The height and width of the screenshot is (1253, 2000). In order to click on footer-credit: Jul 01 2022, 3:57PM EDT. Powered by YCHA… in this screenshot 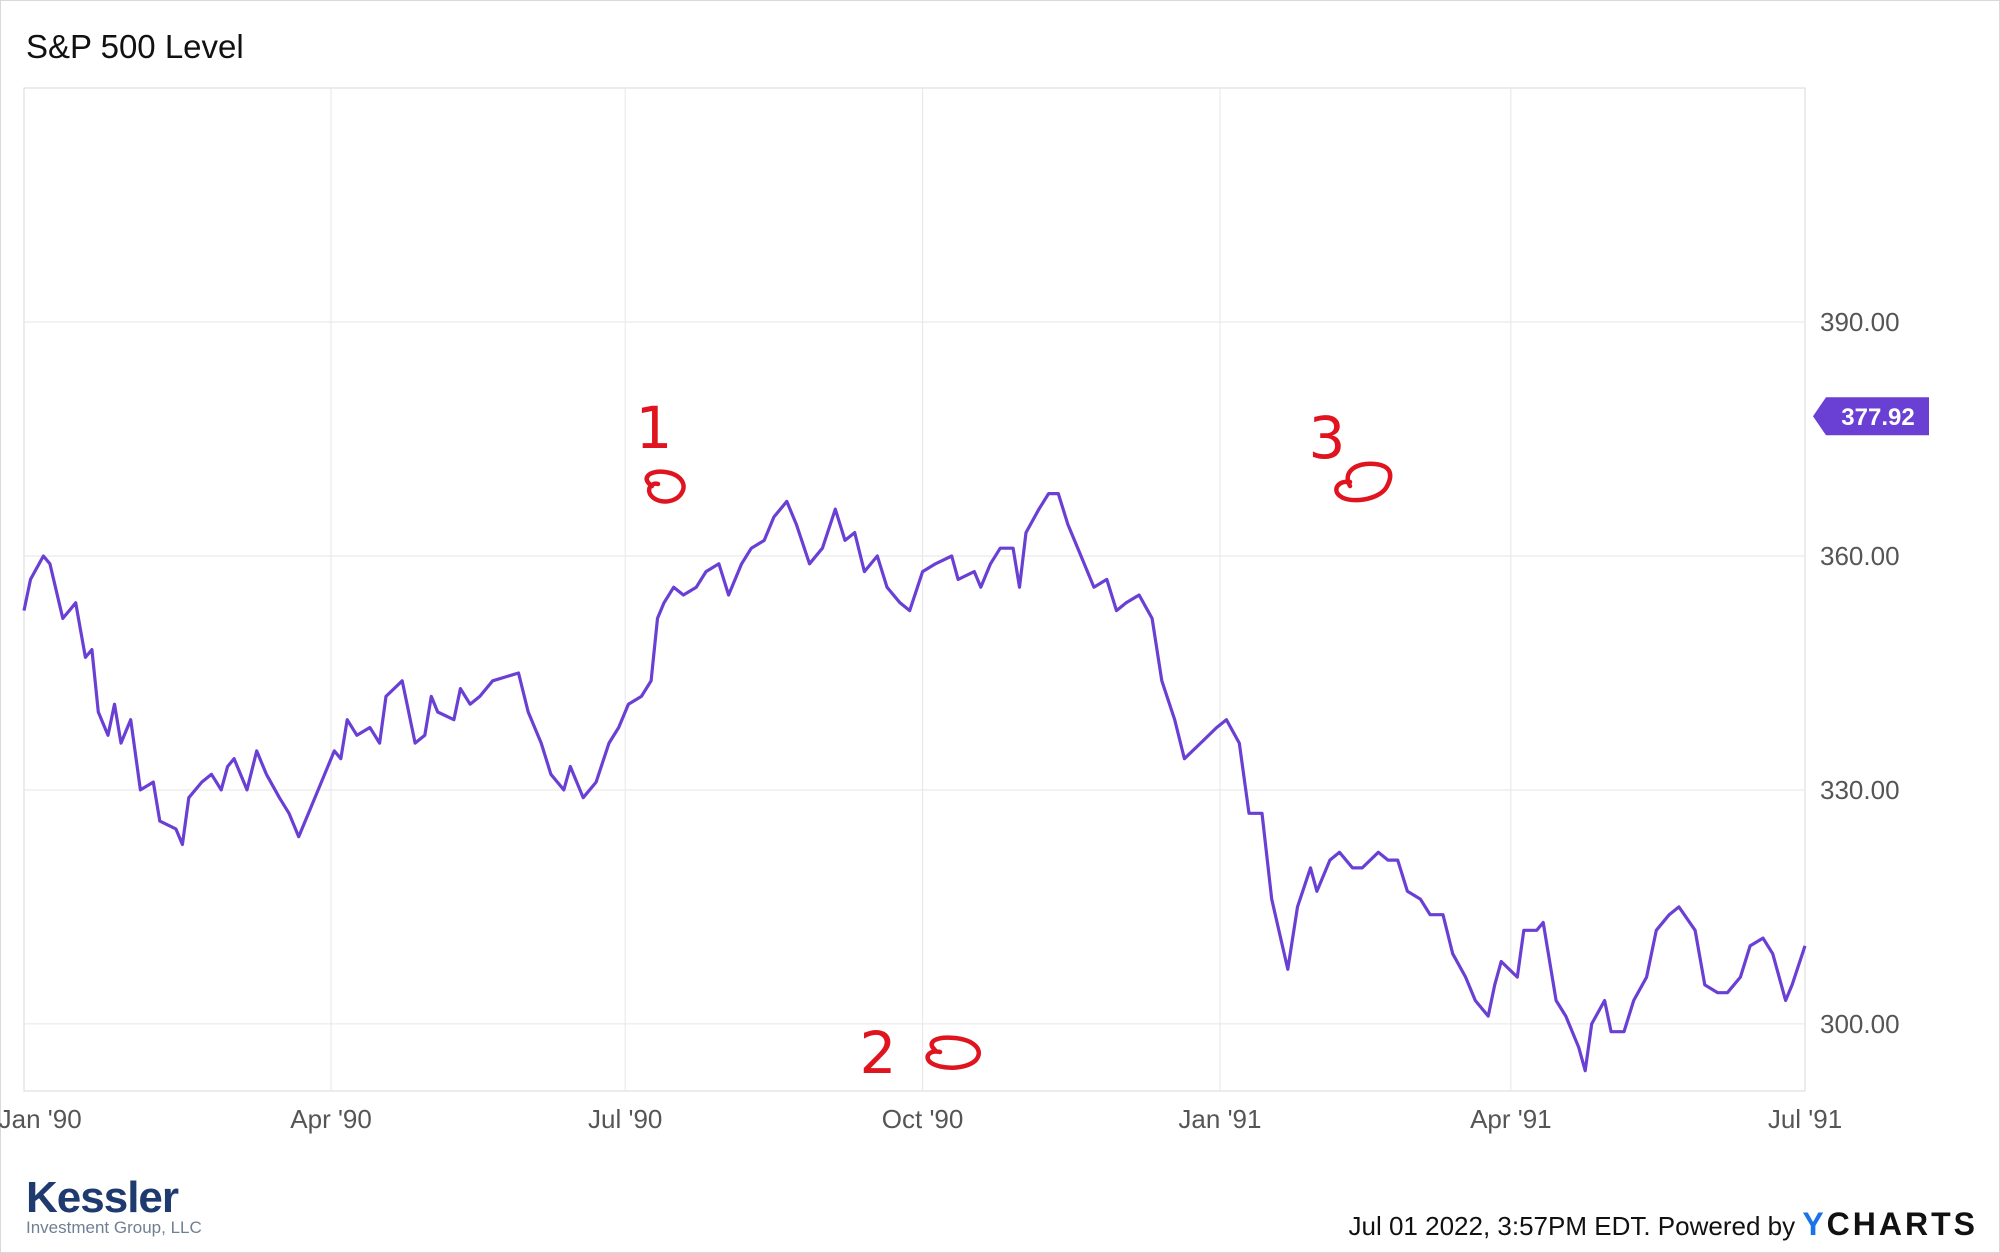, I will do `click(1663, 1224)`.